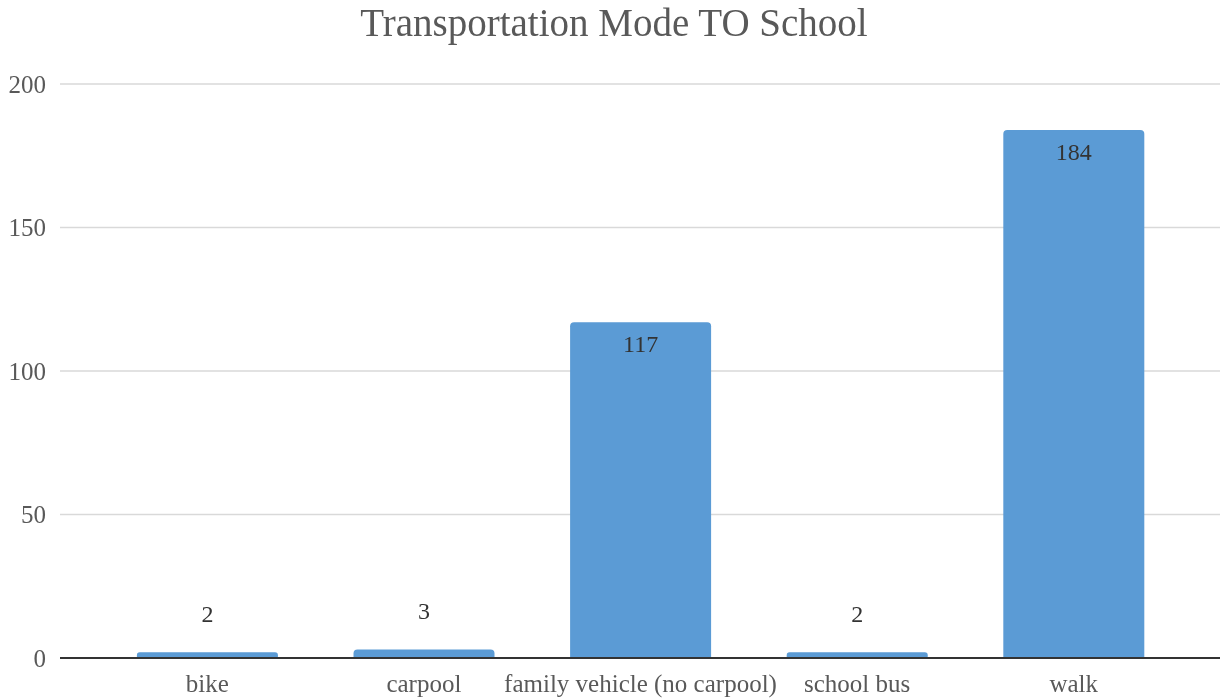 This screenshot has height=700, width=1225. I want to click on x-tick-label: school bus, so click(857, 683).